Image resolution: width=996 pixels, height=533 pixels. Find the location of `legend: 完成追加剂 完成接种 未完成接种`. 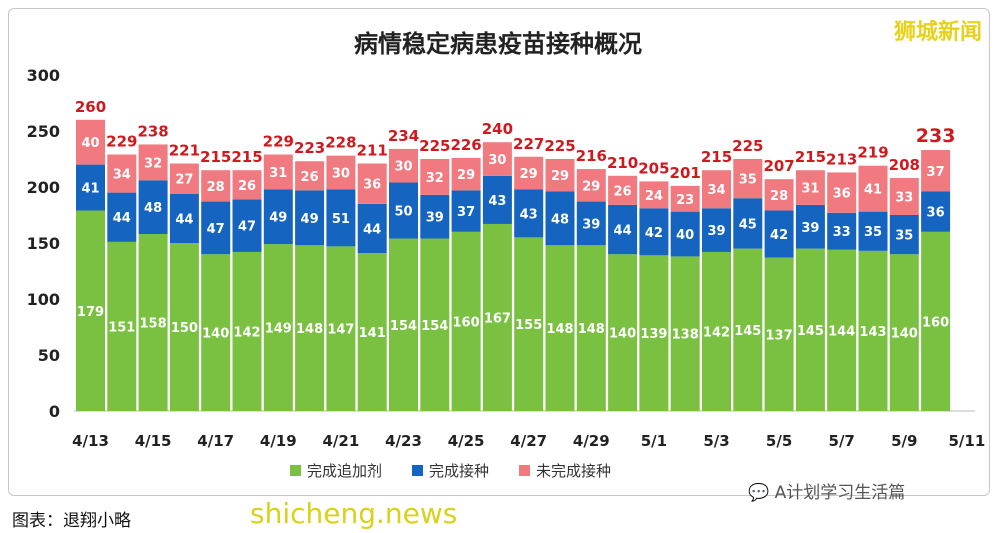

legend: 完成追加剂 完成接种 未完成接种 is located at coordinates (450, 470).